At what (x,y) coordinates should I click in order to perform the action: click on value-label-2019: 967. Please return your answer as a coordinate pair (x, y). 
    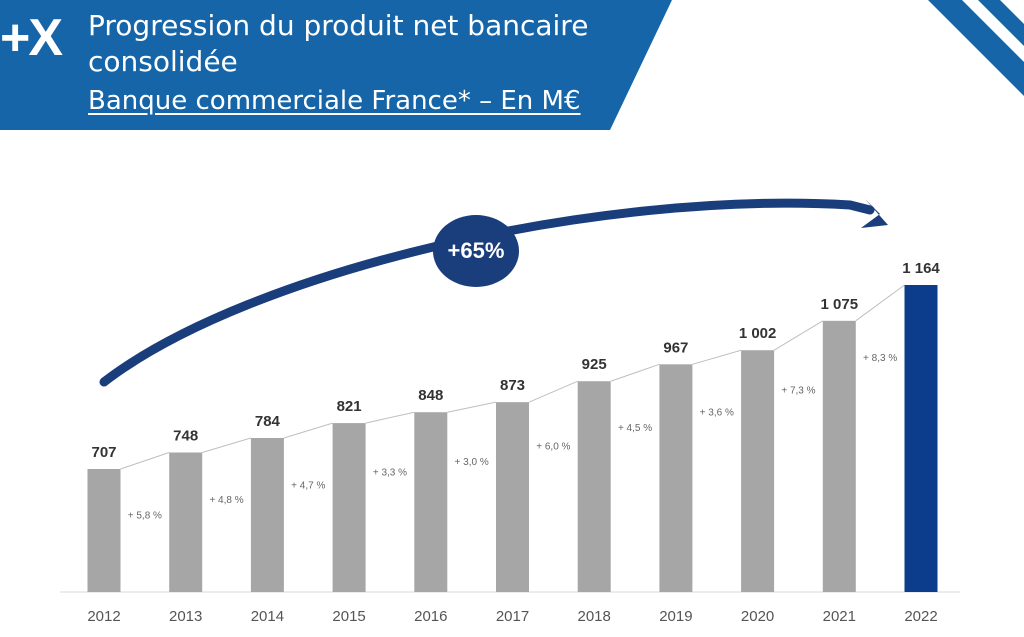
    Looking at the image, I should click on (675, 347).